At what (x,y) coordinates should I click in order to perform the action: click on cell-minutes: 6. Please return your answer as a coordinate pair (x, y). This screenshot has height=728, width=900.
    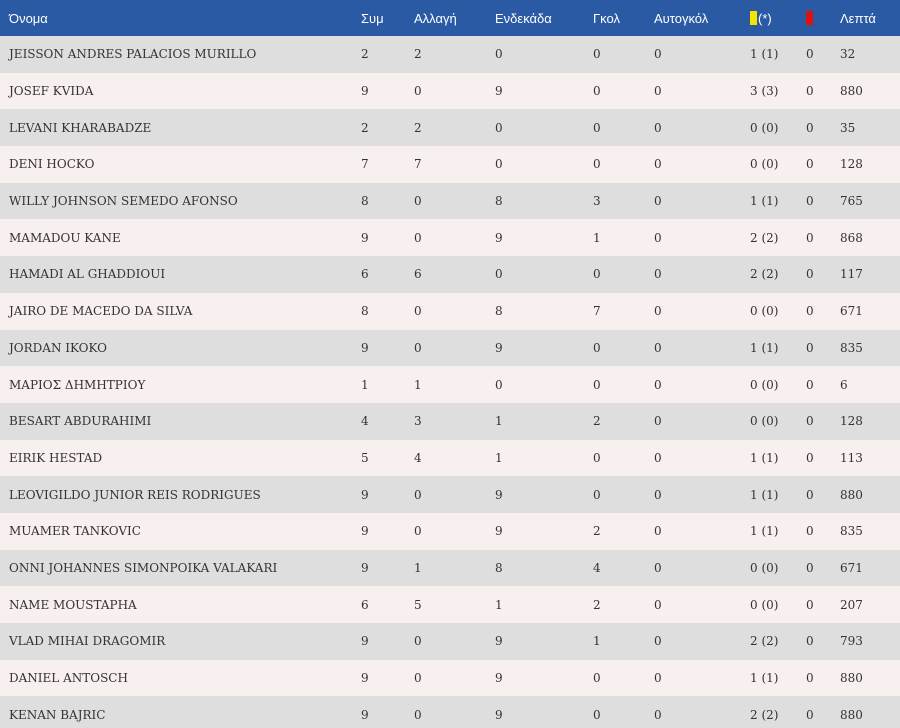
    Looking at the image, I should click on (844, 384).